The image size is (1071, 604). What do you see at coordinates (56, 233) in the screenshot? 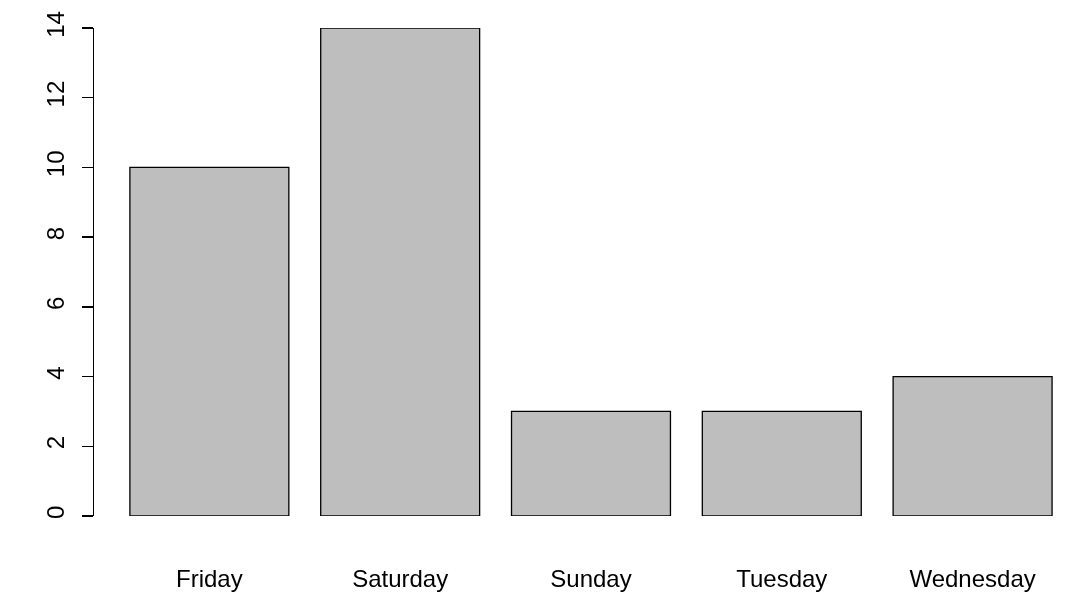
I see `y-tick-label: 8` at bounding box center [56, 233].